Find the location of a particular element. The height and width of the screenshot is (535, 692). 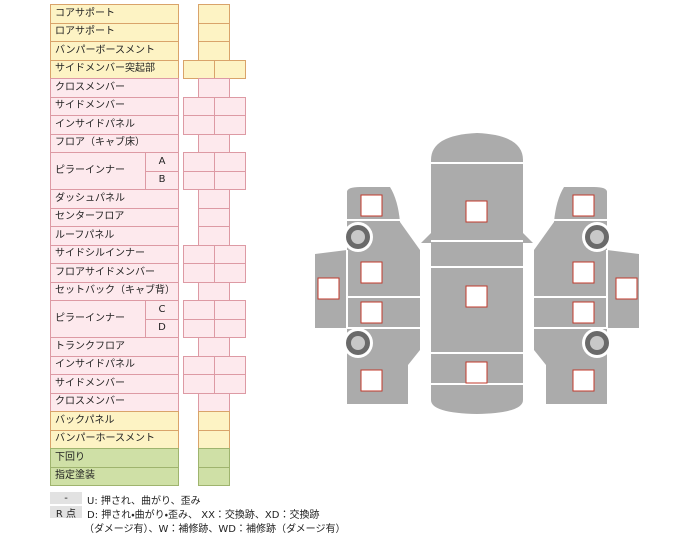

row-label: 下回り is located at coordinates (114, 458).